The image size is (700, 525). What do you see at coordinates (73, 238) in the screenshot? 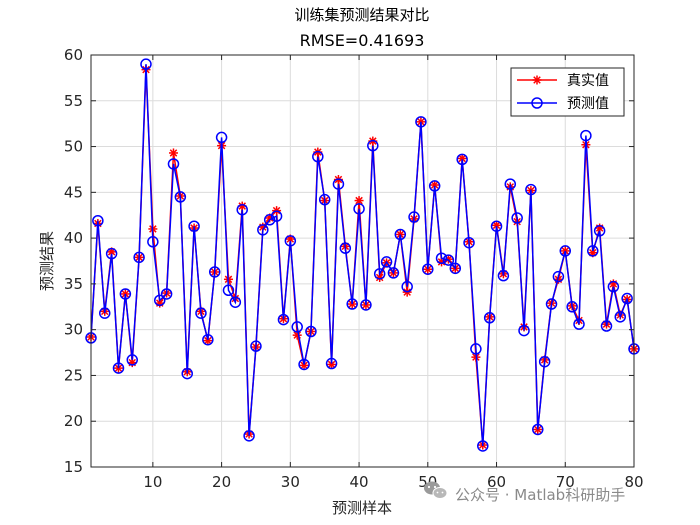
I see `y-tick-label: 40` at bounding box center [73, 238].